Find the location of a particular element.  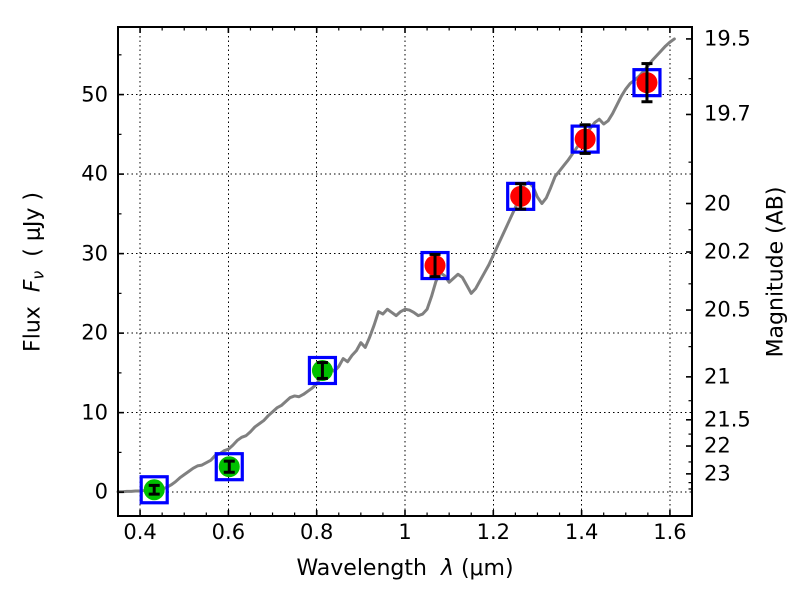

y2-tick-label: 20.5 is located at coordinates (727, 309).